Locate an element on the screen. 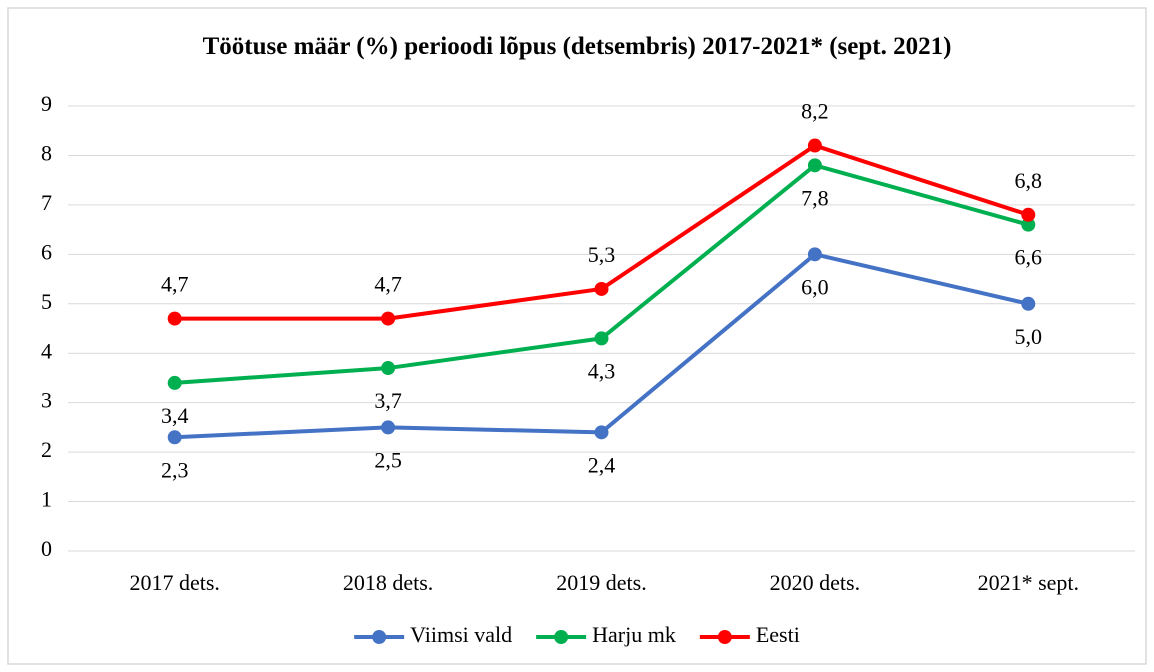 This screenshot has width=1154, height=672. y-tick-label: 5 is located at coordinates (46, 301).